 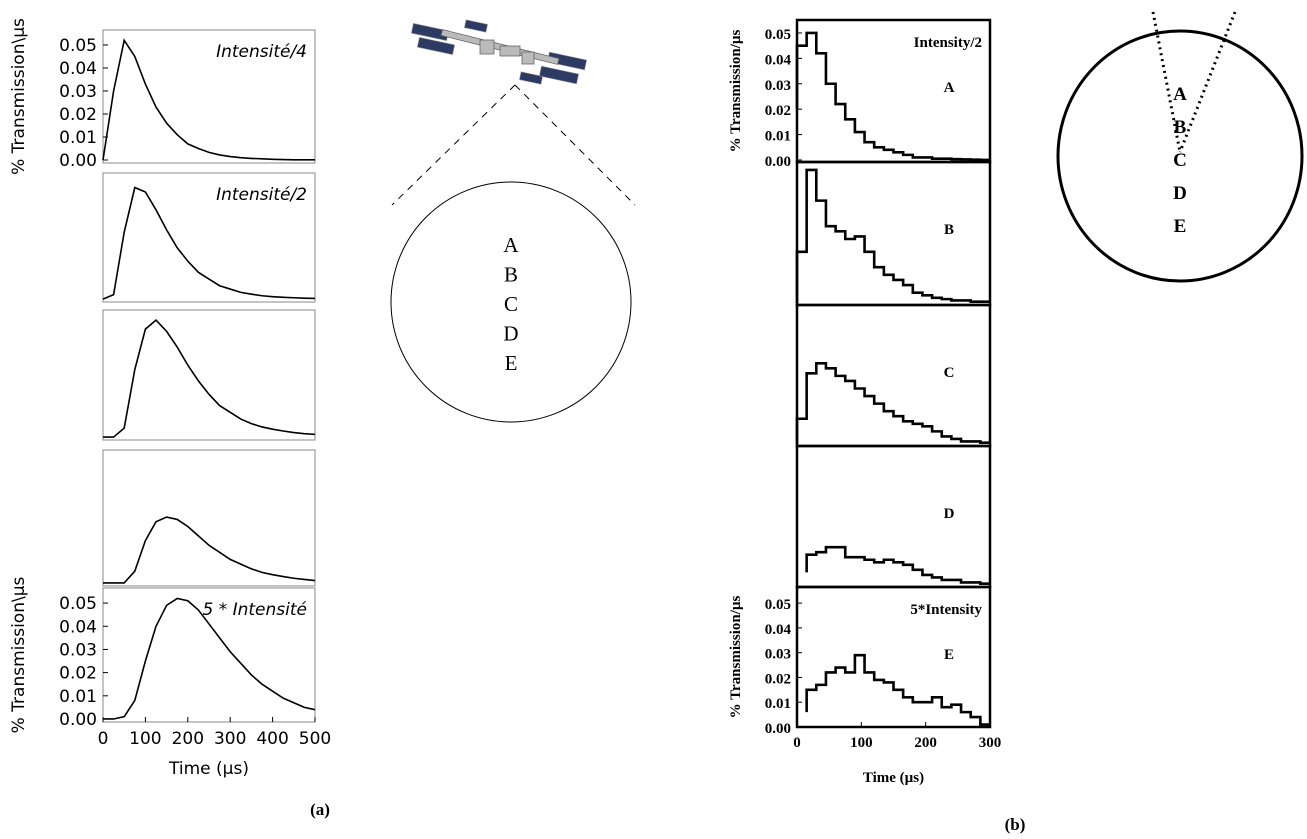 I want to click on annotation: Intensité/4, so click(x=261, y=52).